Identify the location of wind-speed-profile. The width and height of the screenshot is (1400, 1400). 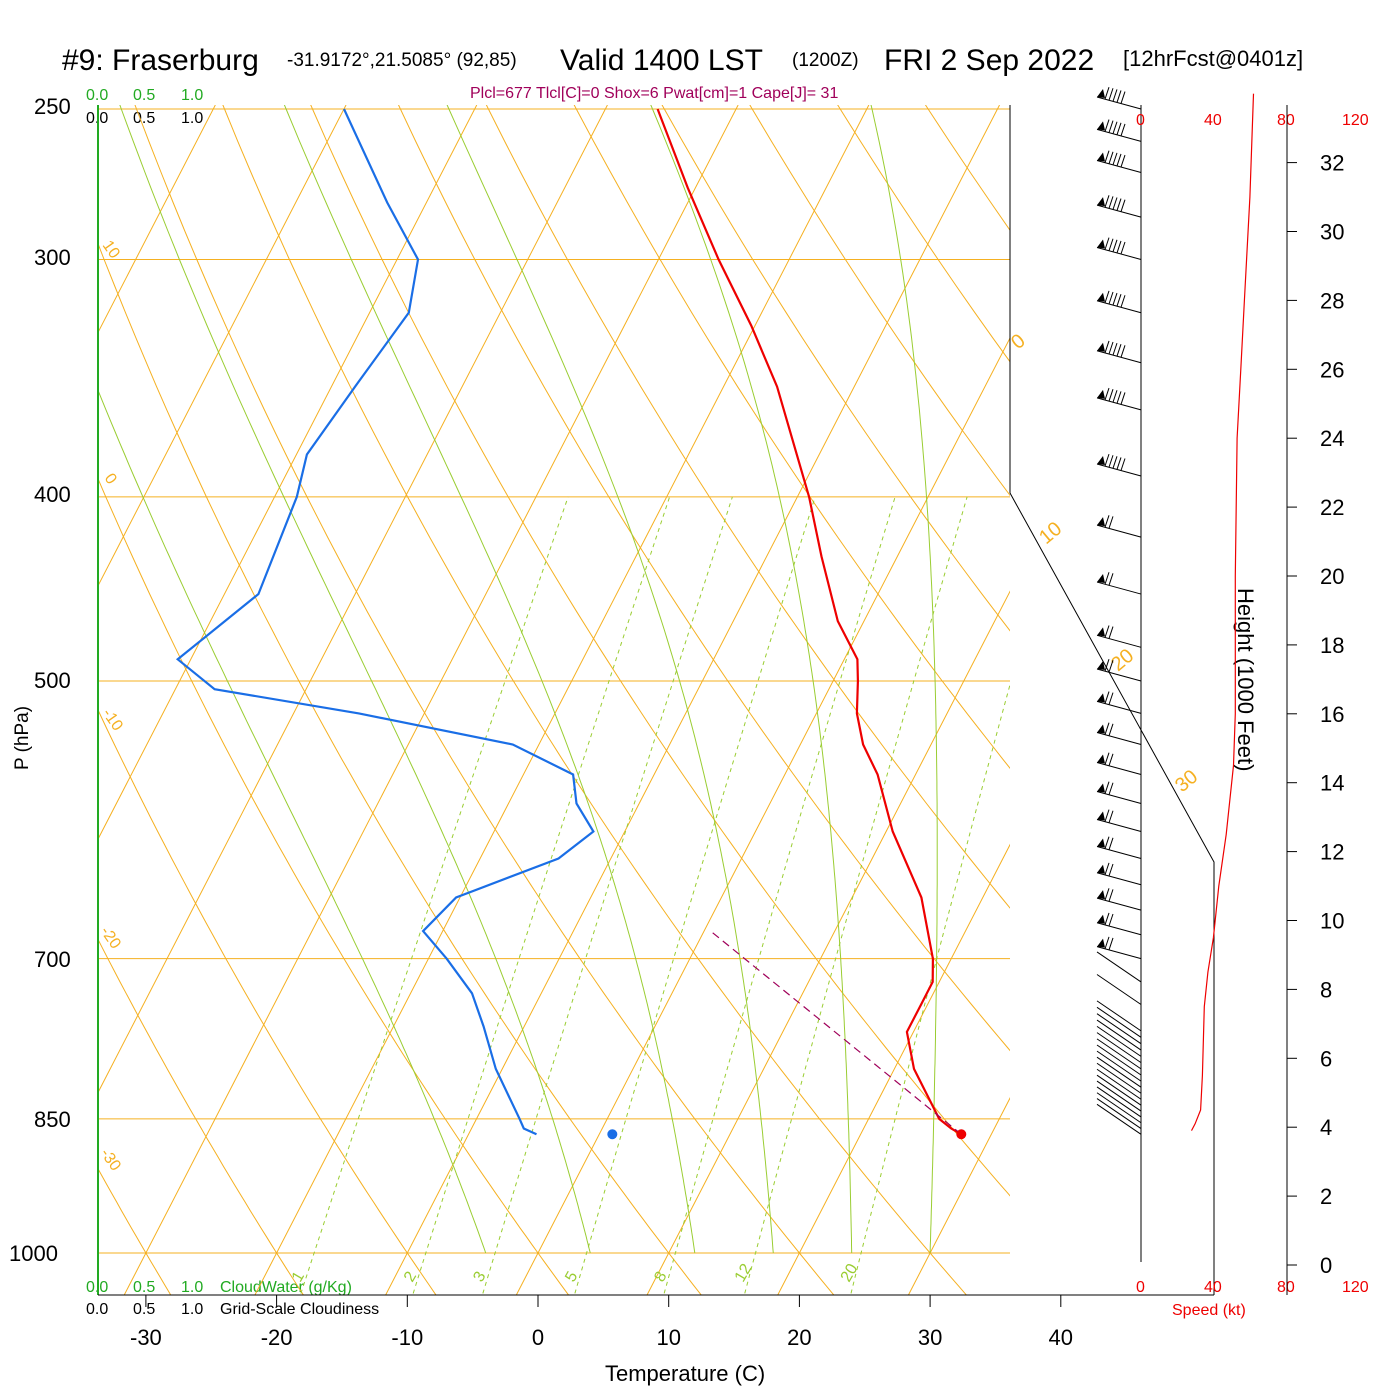
(1222, 612).